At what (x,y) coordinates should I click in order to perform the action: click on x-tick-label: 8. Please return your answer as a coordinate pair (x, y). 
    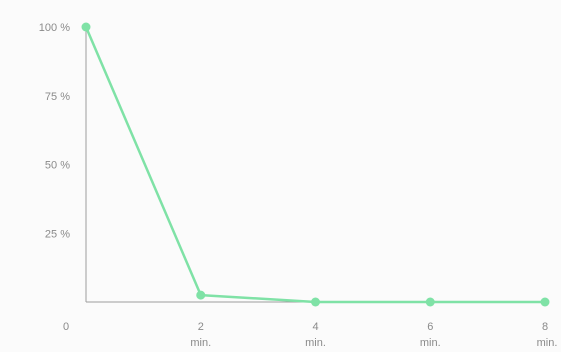
    Looking at the image, I should click on (545, 327).